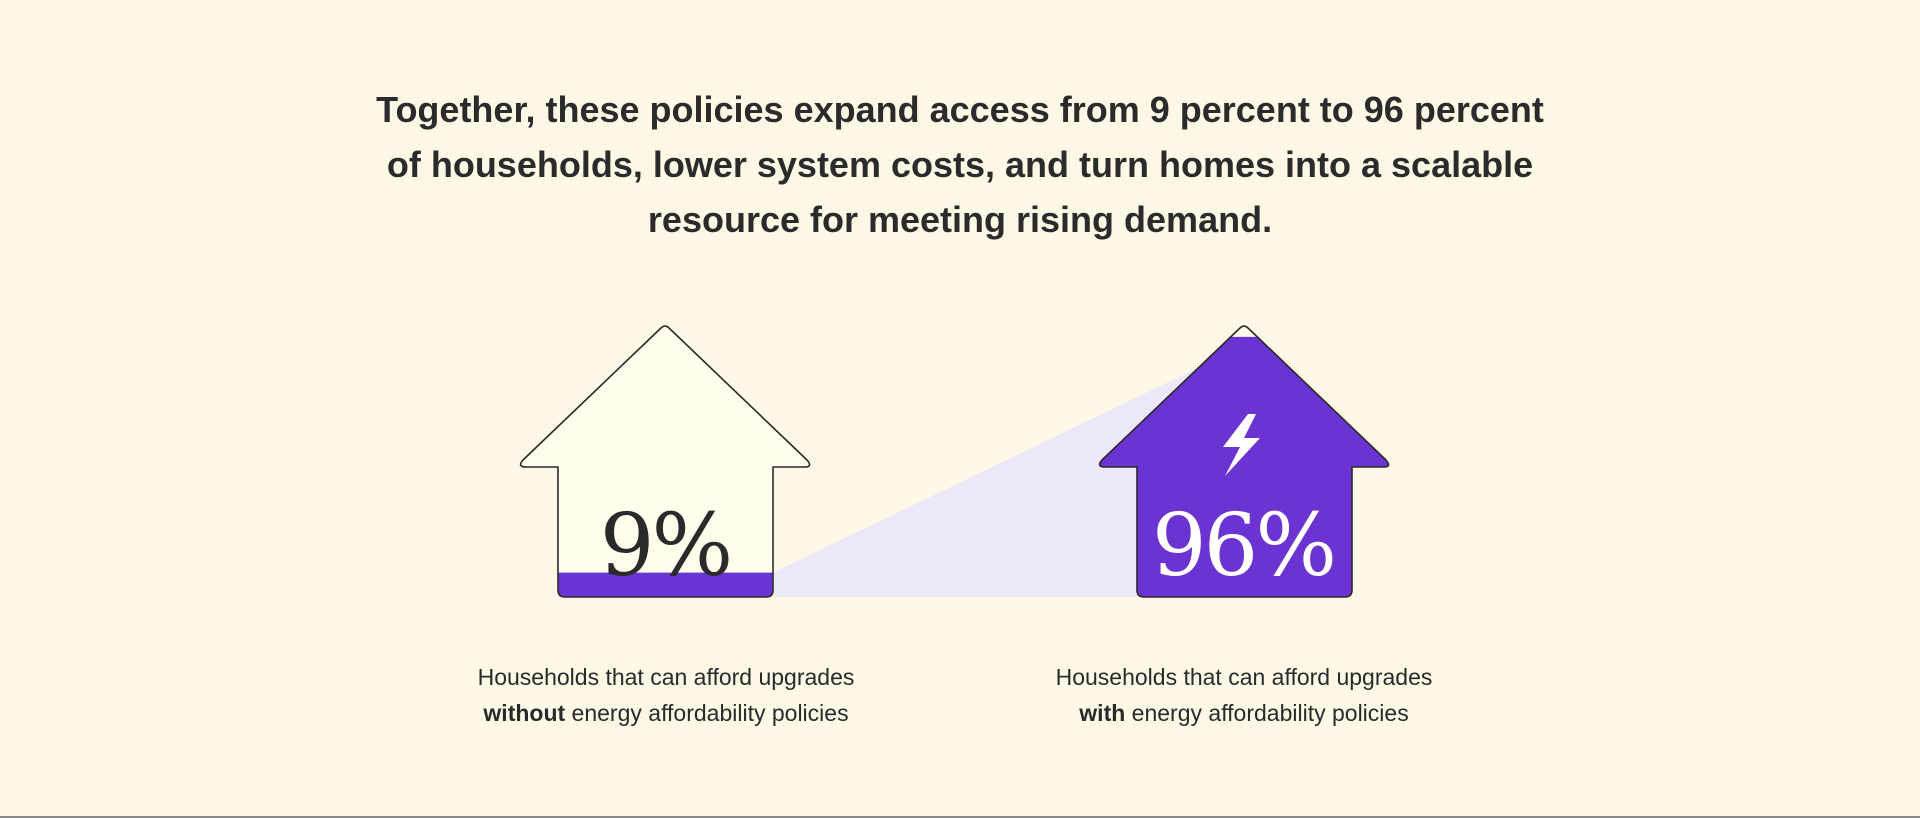 The width and height of the screenshot is (1920, 818). Describe the element at coordinates (665, 546) in the screenshot. I see `house-left-percent: 9%` at that location.